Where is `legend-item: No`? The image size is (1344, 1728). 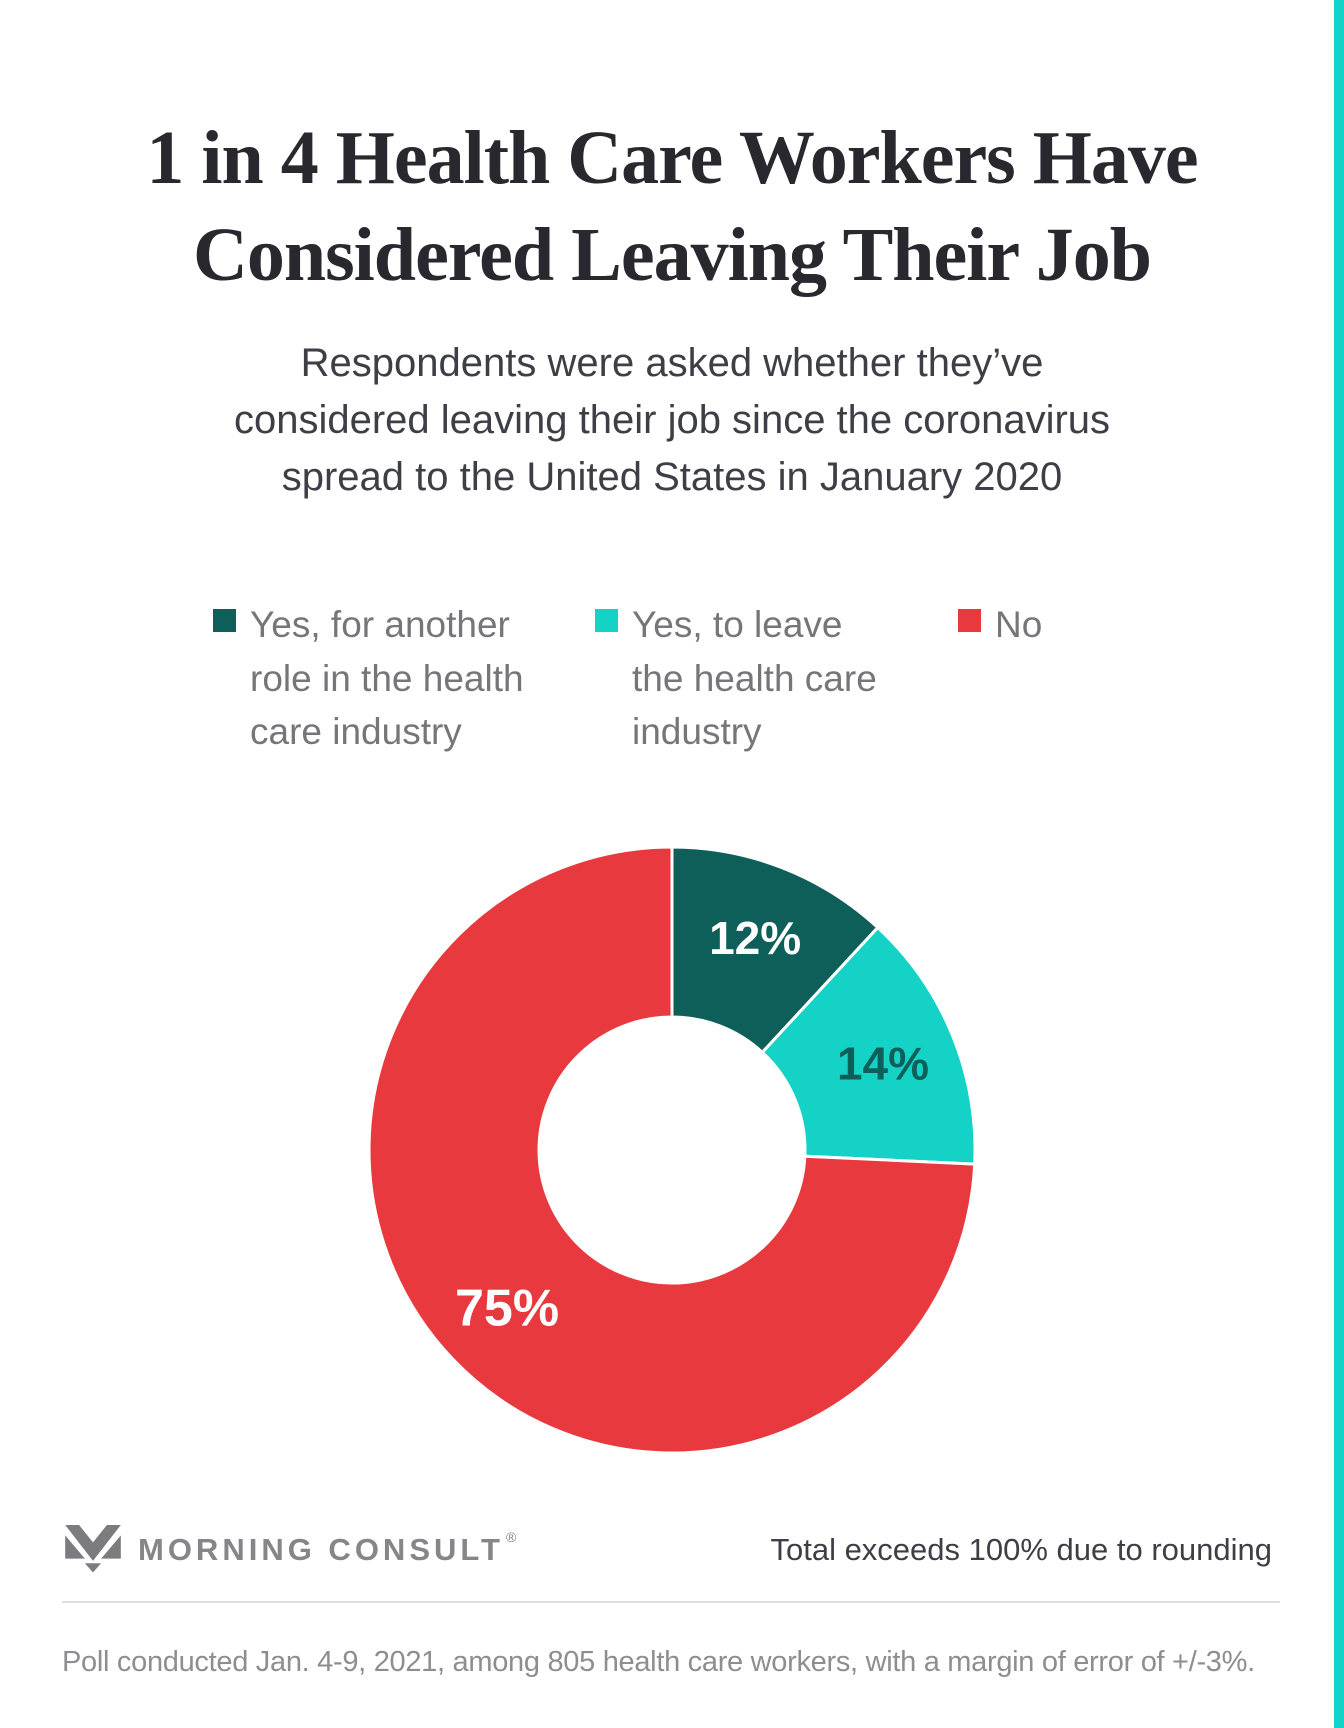
legend-item: No is located at coordinates (1011, 625).